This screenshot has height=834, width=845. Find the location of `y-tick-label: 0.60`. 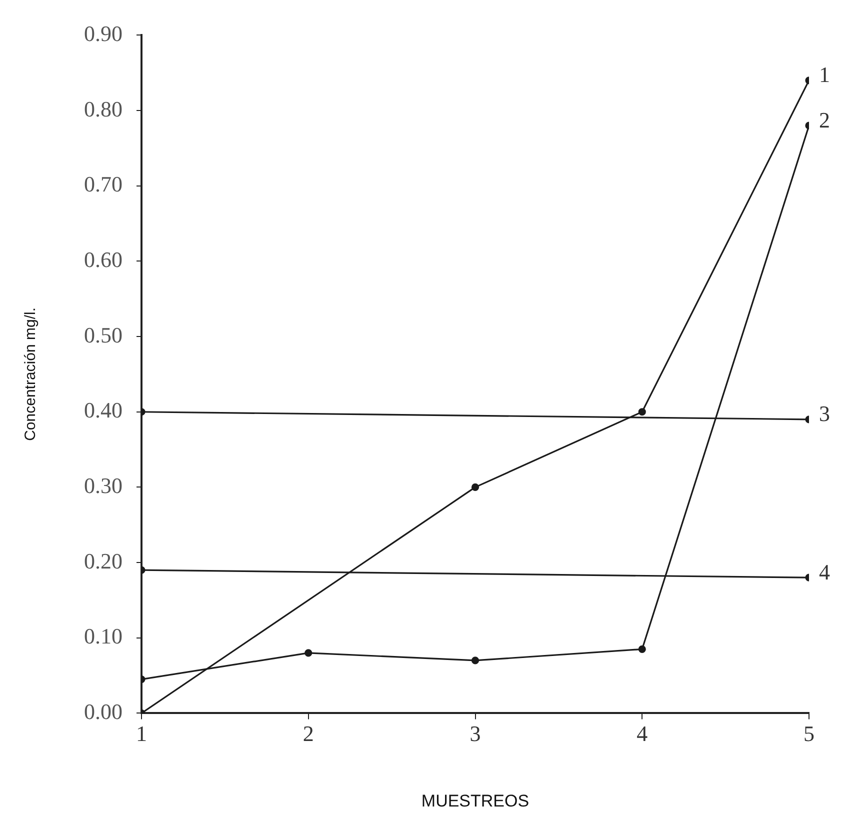

y-tick-label: 0.60 is located at coordinates (103, 259).